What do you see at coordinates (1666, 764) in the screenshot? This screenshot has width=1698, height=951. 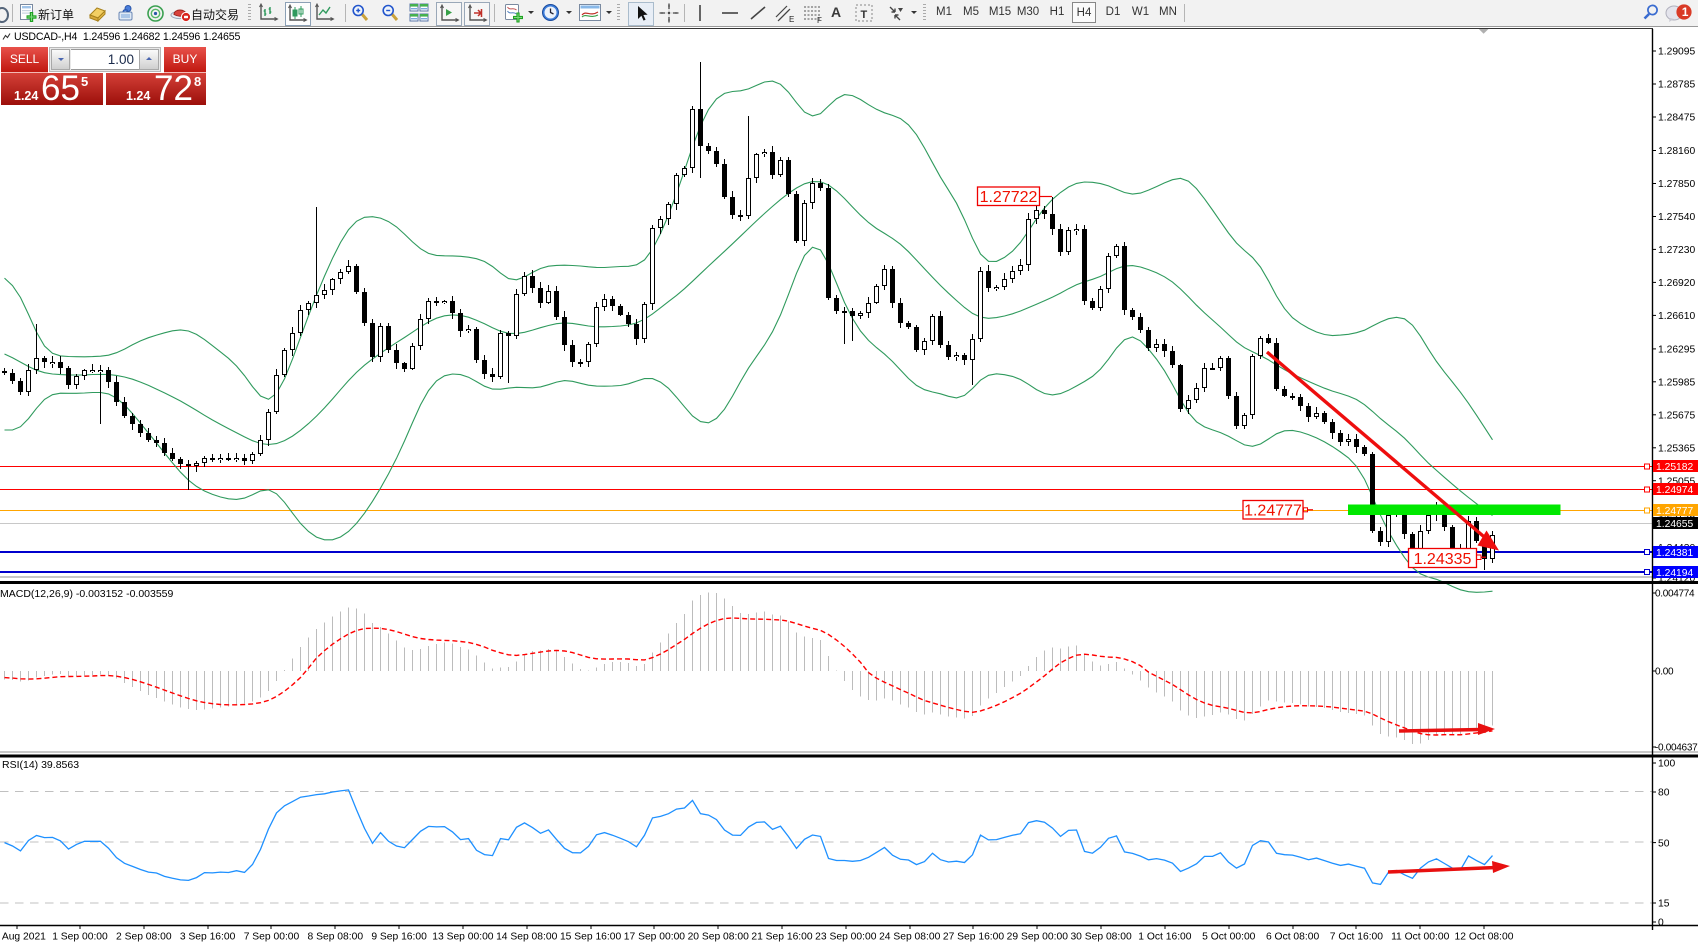 I see `svg-text: 100` at bounding box center [1666, 764].